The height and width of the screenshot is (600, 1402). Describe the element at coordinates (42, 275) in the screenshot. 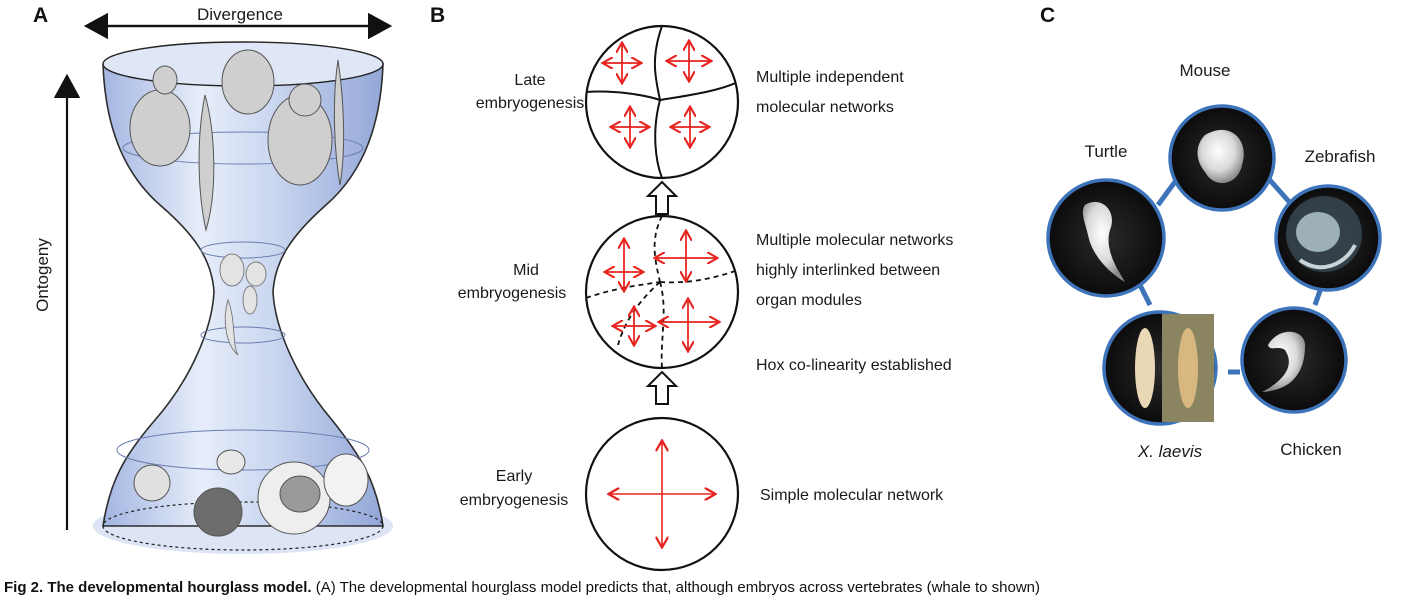

I see `ontogeny-label: Ontogeny` at that location.